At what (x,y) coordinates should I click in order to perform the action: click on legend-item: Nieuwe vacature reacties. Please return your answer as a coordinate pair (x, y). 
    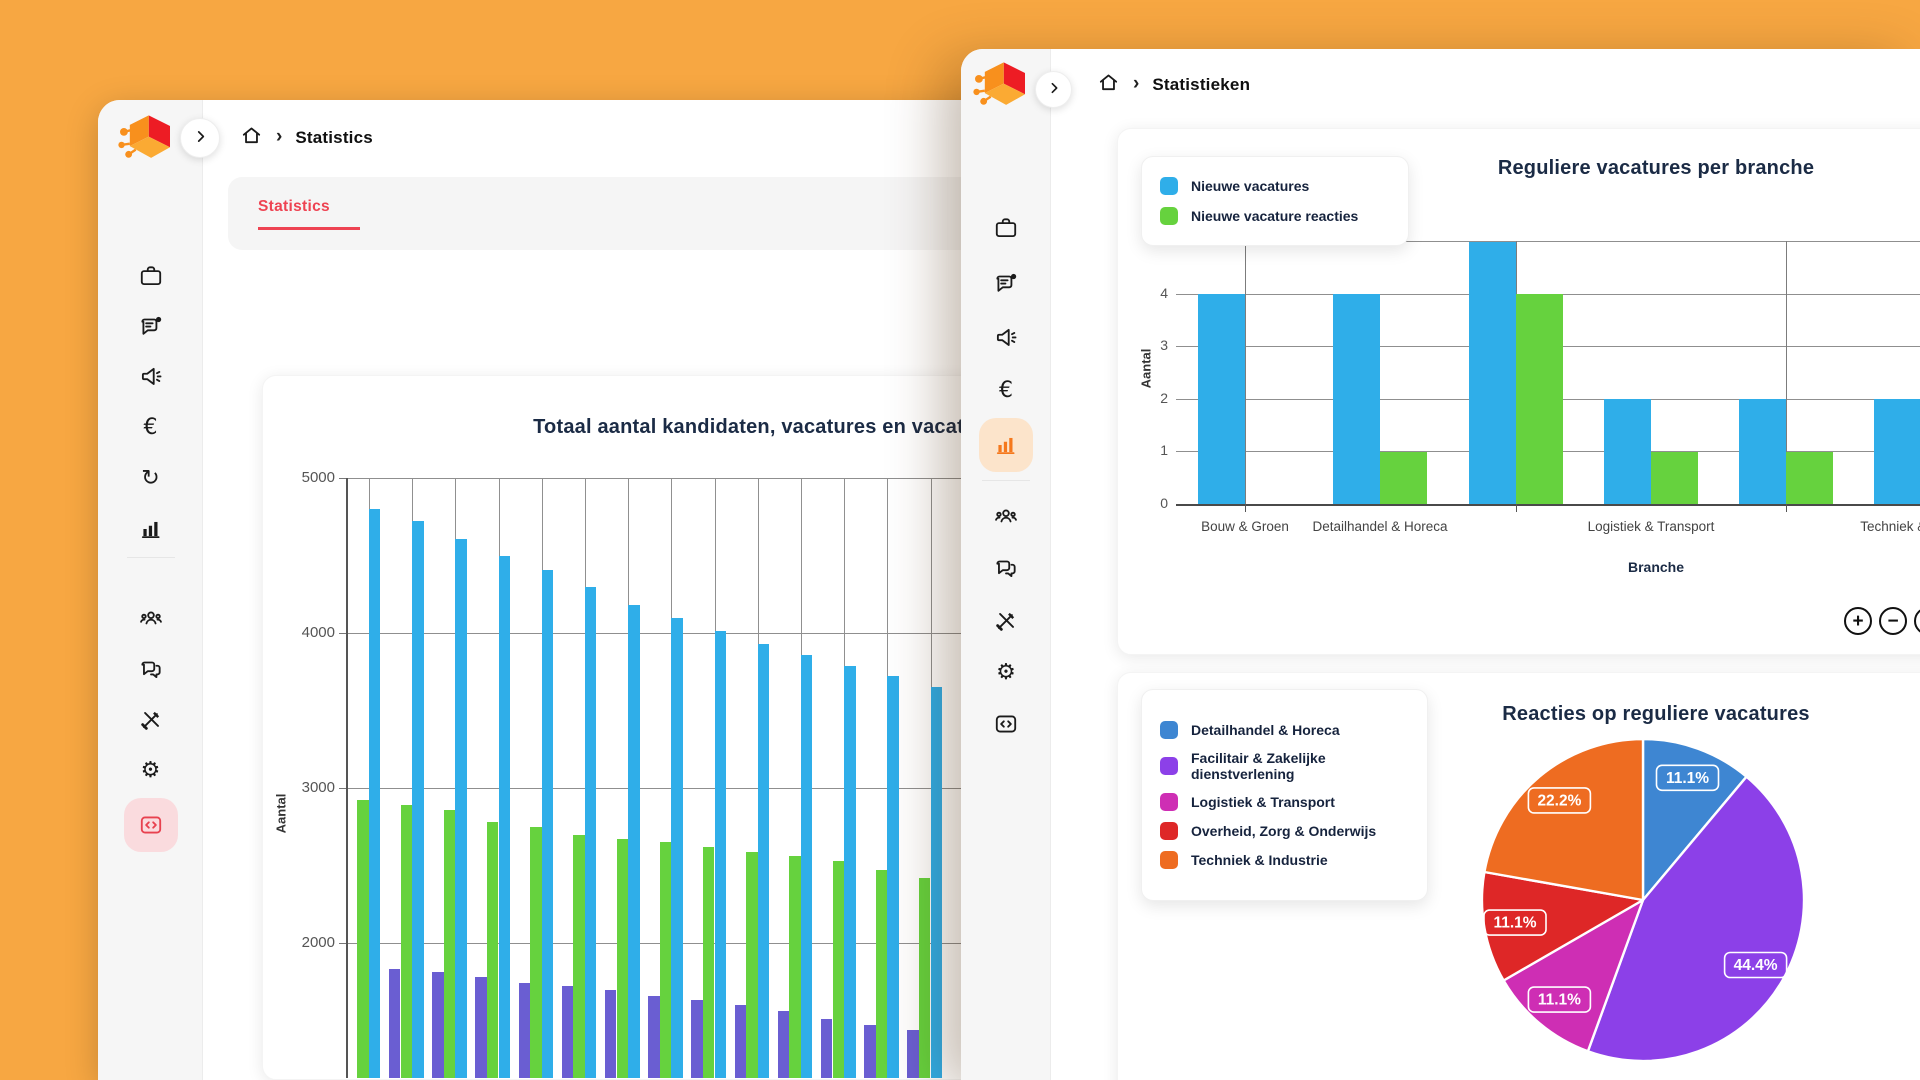
    Looking at the image, I should click on (1275, 216).